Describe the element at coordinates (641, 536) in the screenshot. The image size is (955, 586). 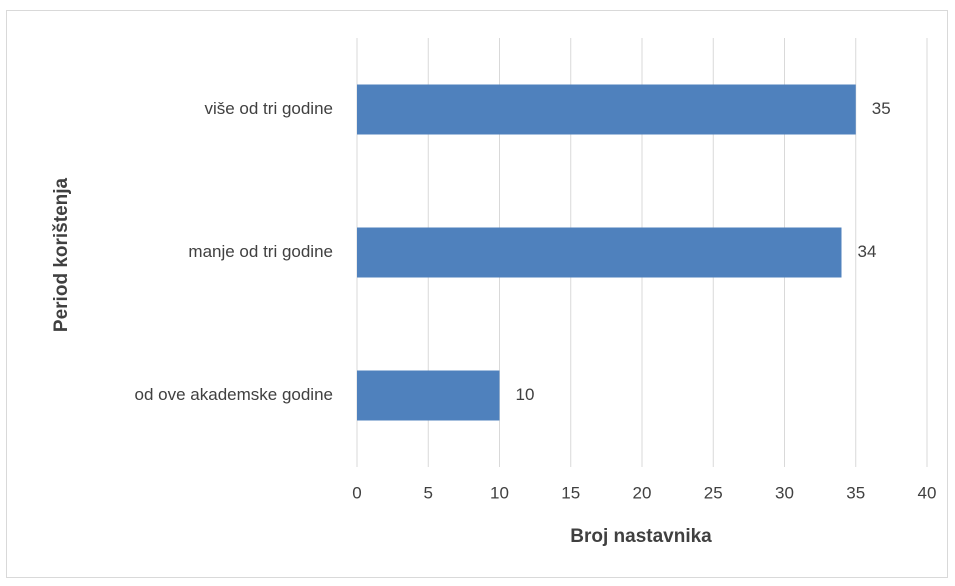
I see `x-axis-label: Broj nastavnika` at that location.